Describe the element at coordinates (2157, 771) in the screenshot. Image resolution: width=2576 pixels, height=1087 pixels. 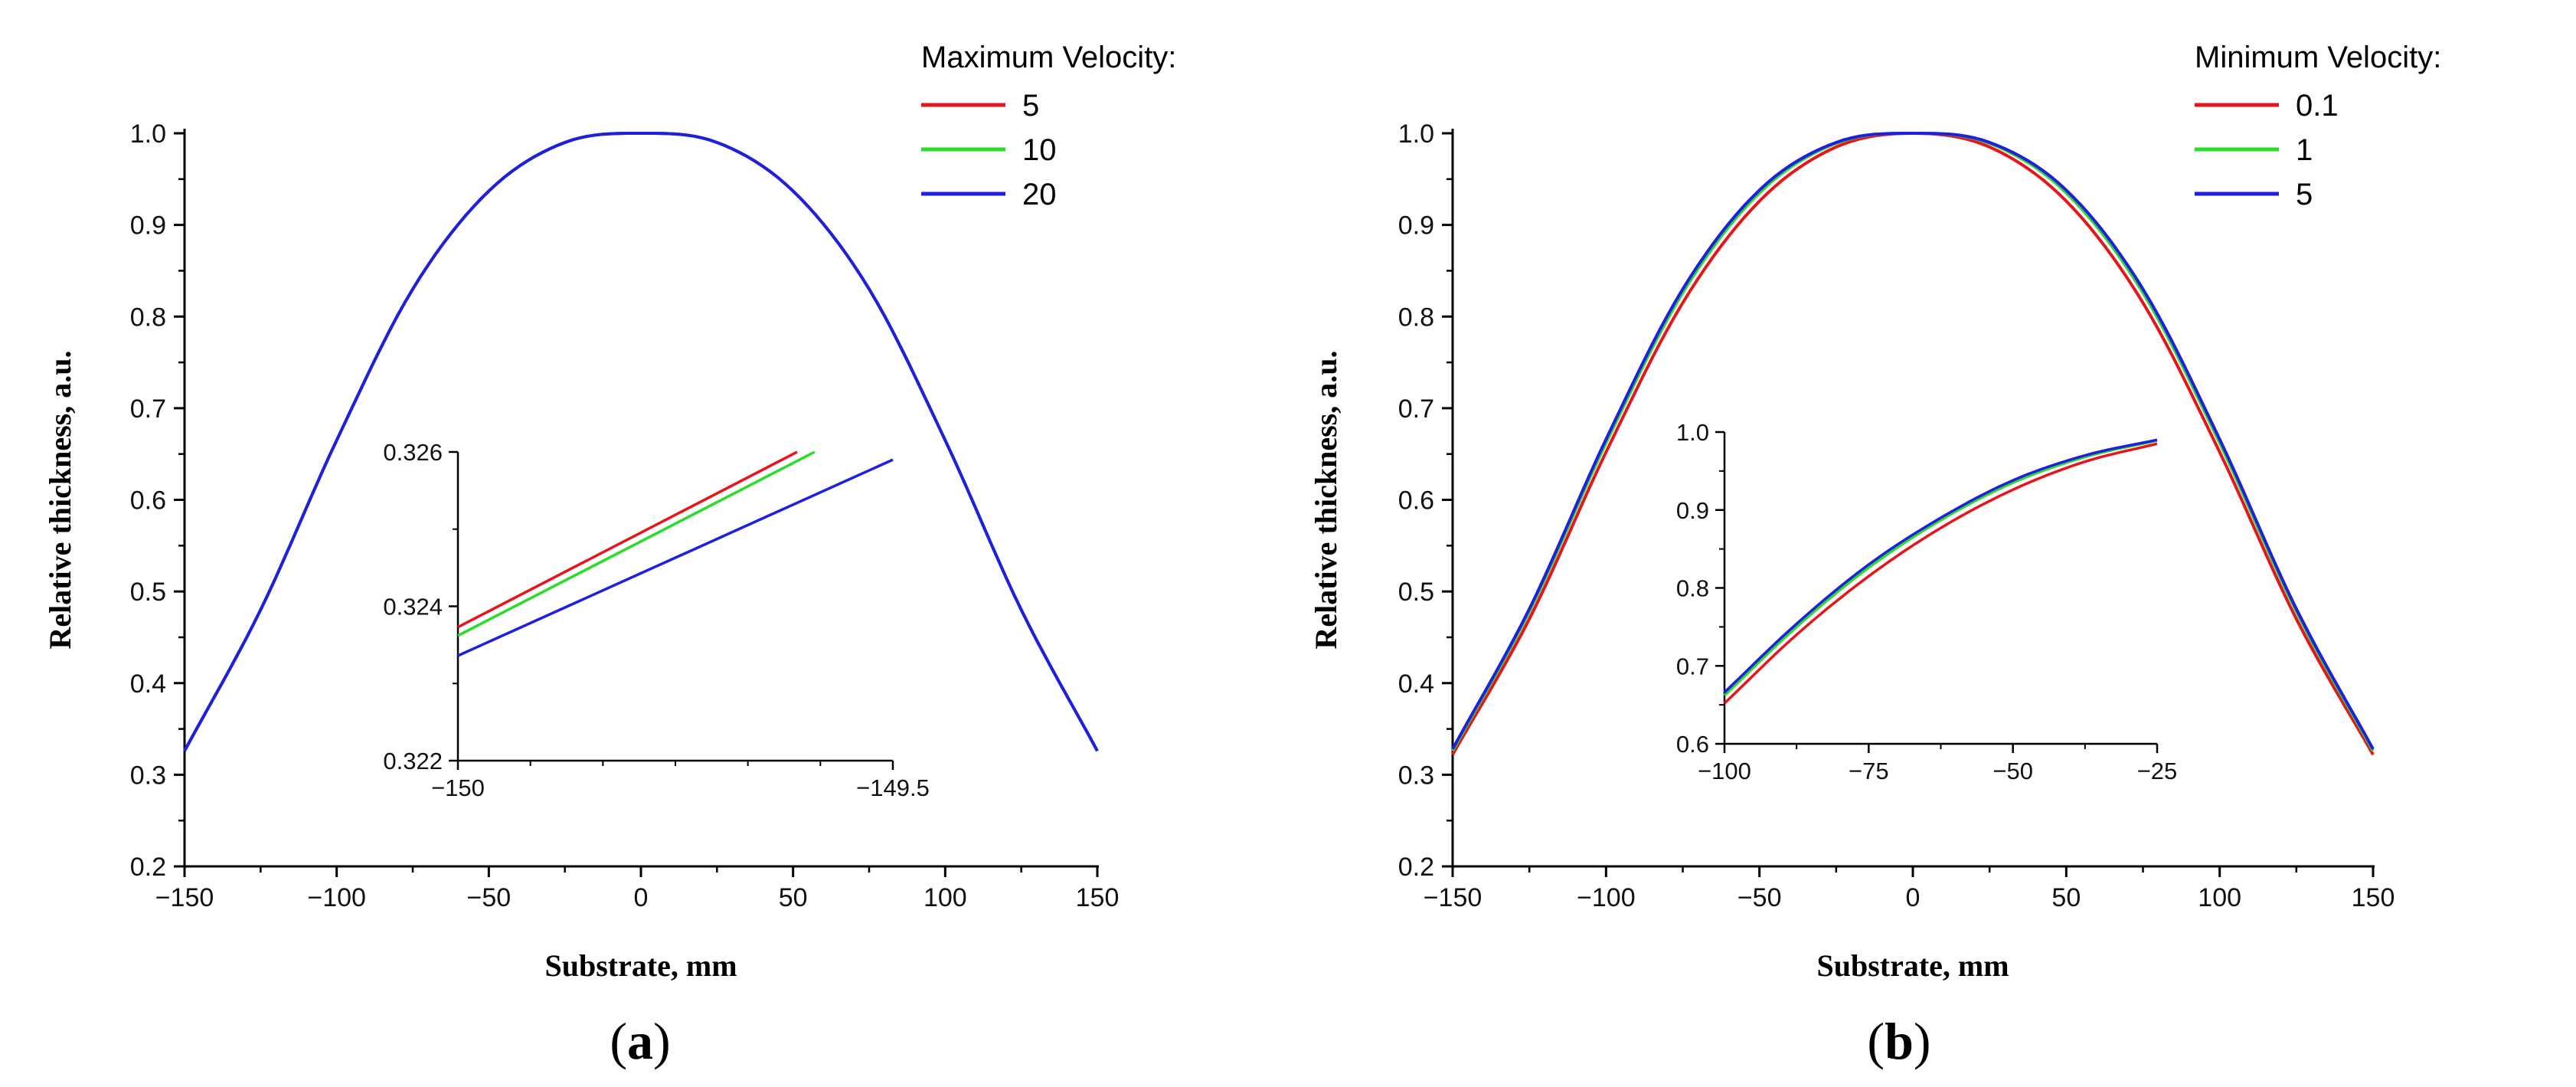
I see `inset-x-tick-label: −25` at that location.